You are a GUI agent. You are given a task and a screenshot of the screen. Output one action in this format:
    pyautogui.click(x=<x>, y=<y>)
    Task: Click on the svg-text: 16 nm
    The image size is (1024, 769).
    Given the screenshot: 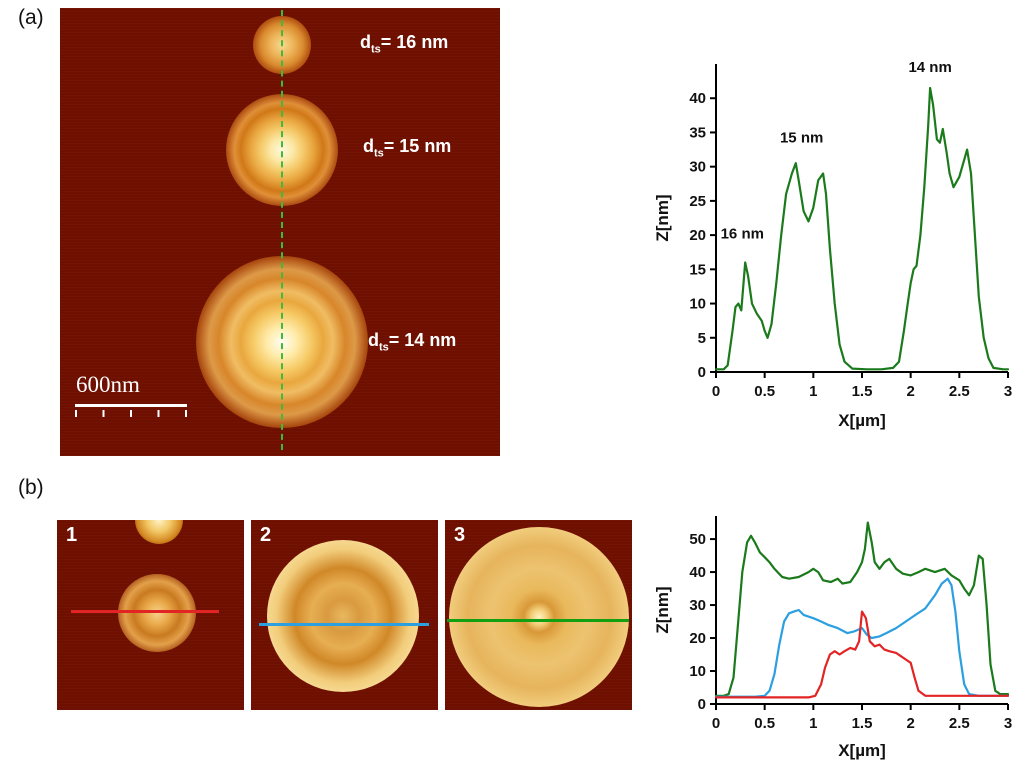 What is the action you would take?
    pyautogui.click(x=742, y=234)
    